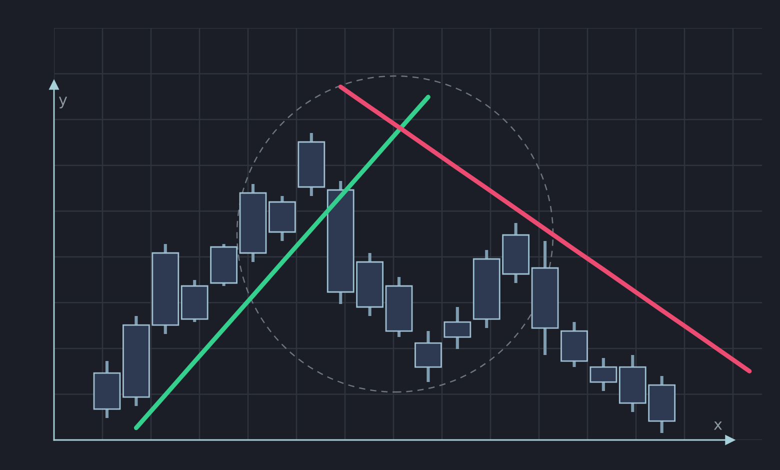  I want to click on x-axis-title: x, so click(718, 425).